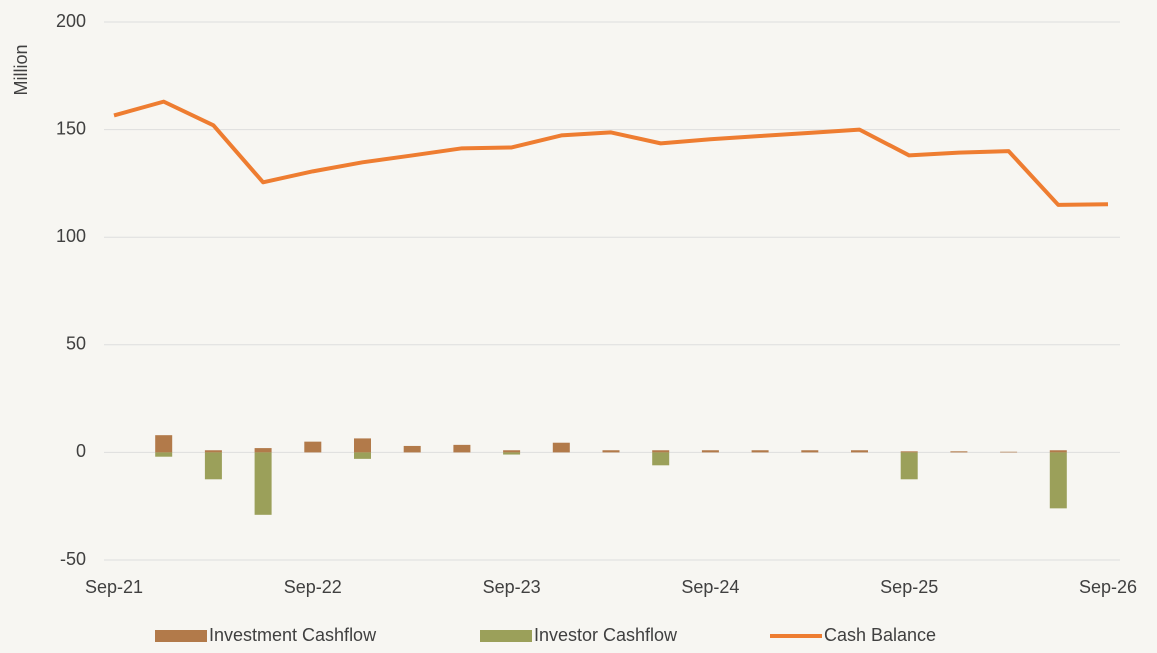  I want to click on y-tick-label: 100, so click(71, 236).